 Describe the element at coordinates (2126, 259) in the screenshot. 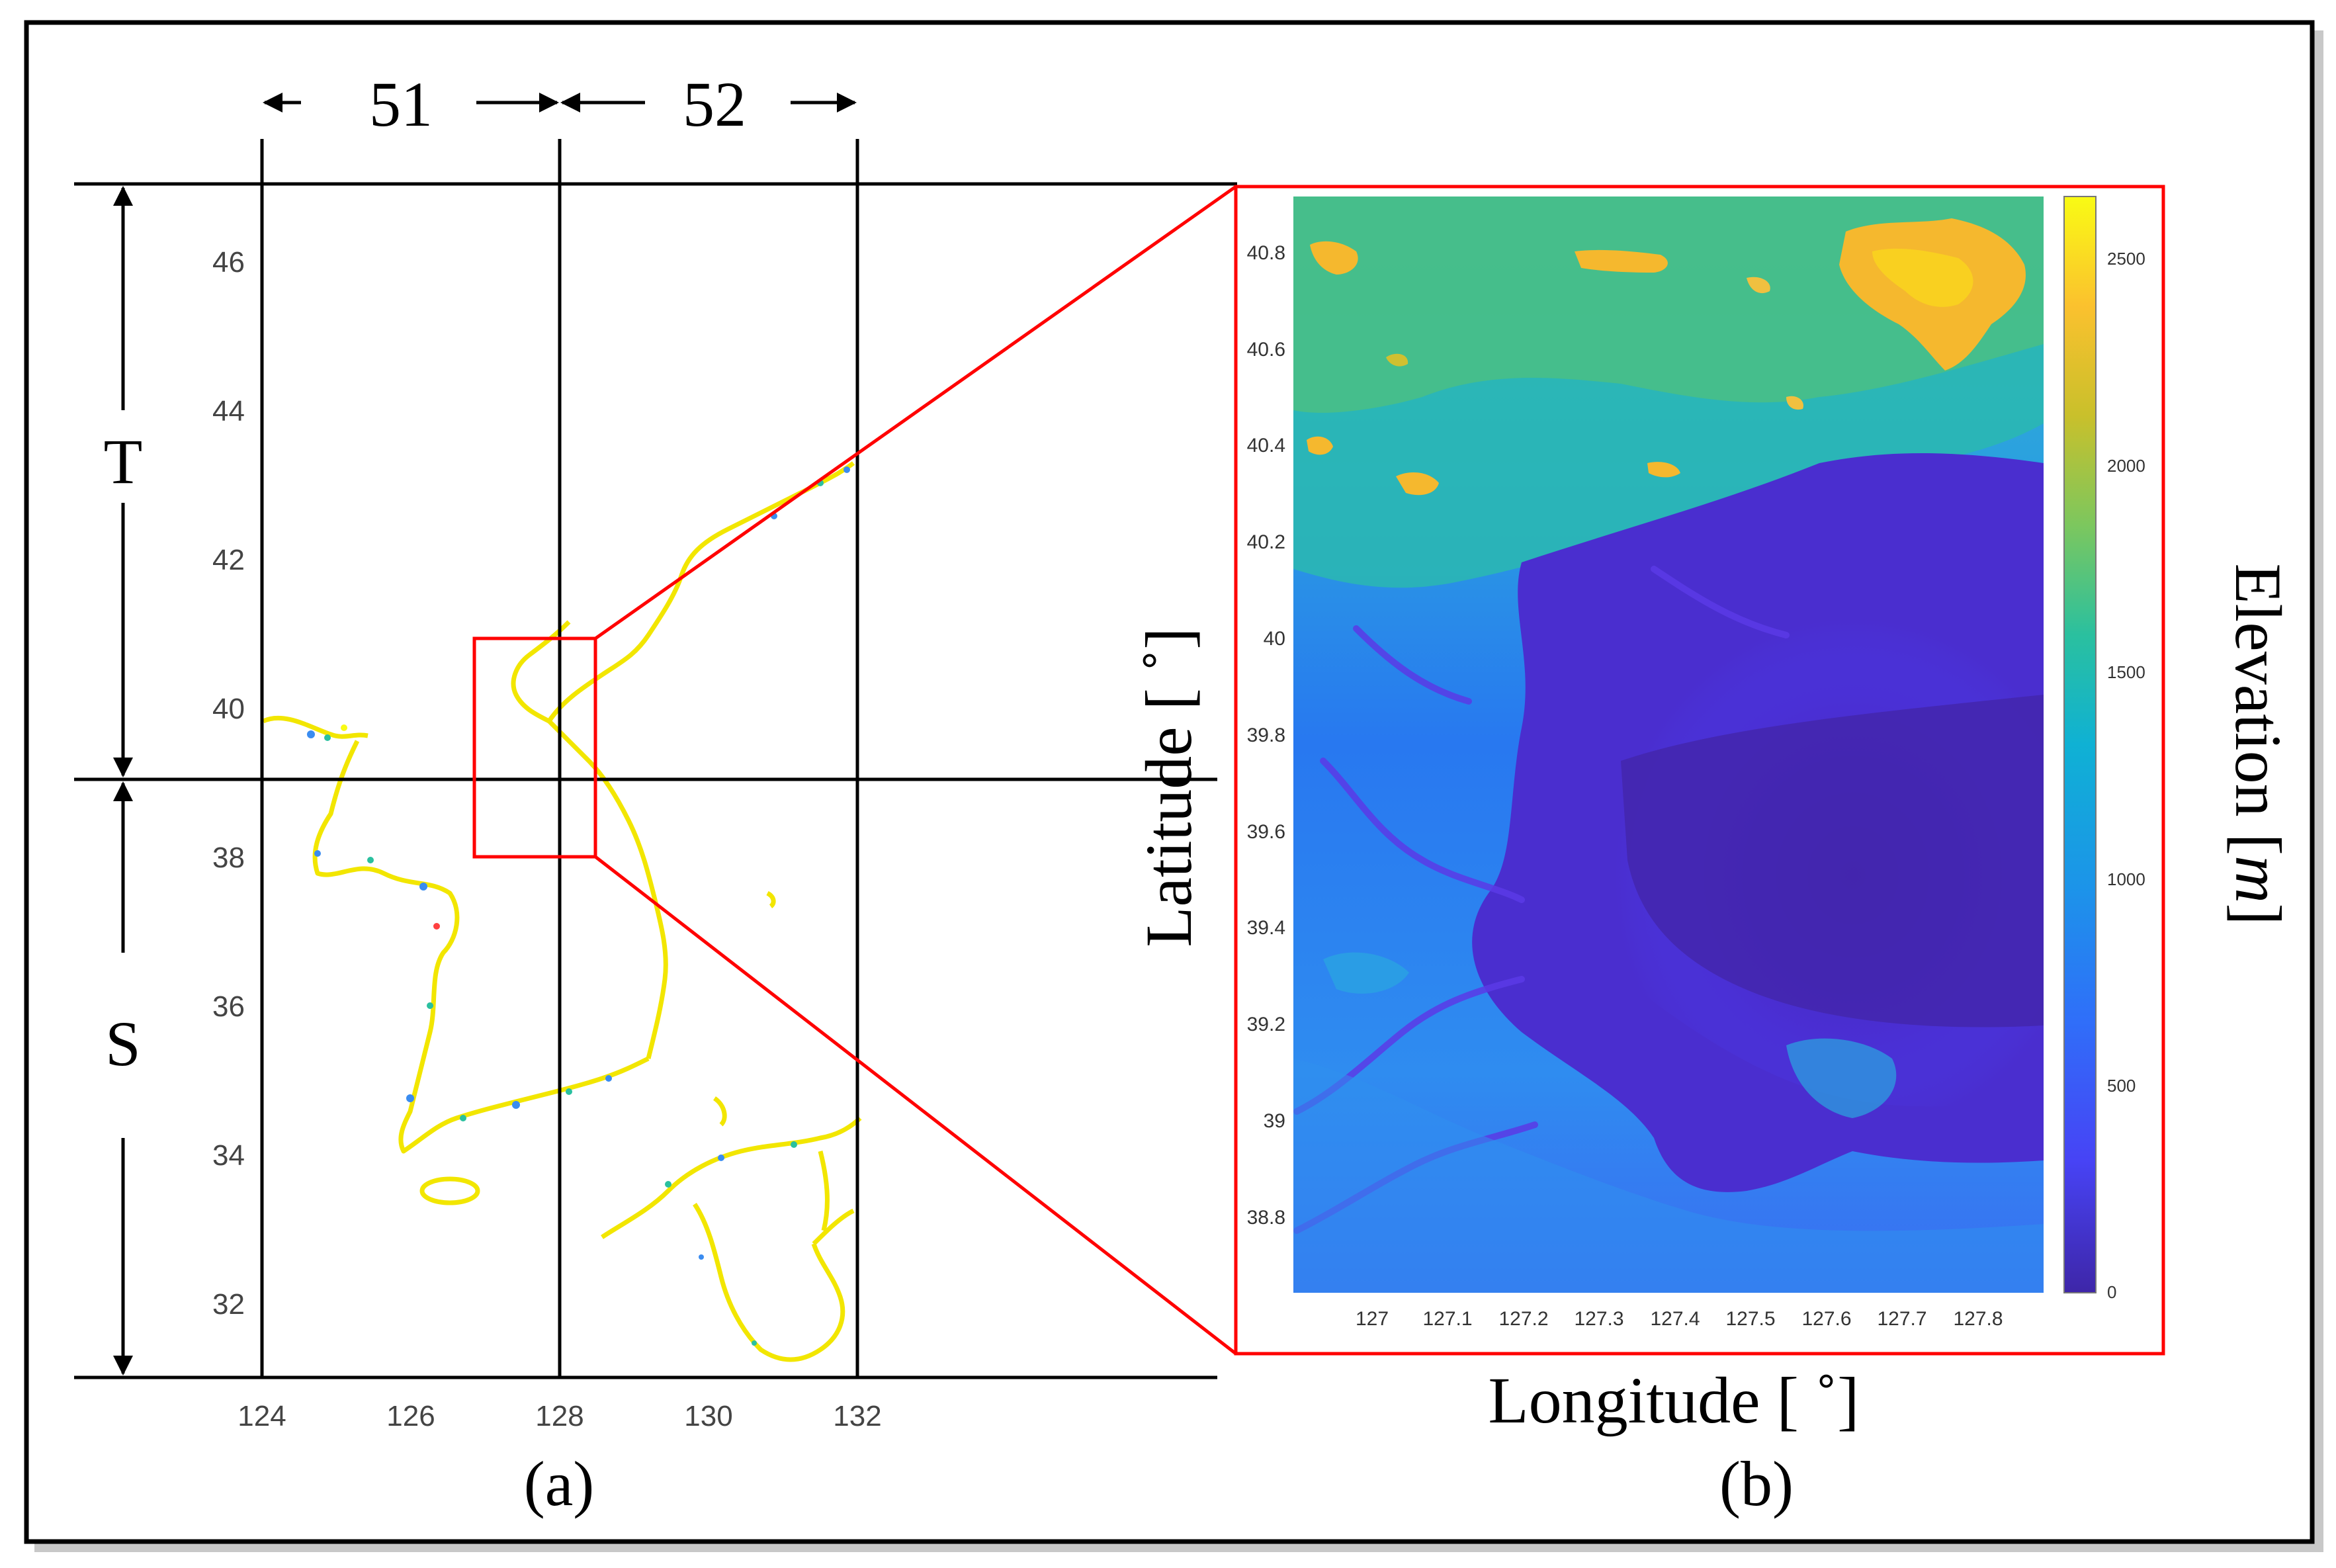

I see `cb-tick: 2500` at that location.